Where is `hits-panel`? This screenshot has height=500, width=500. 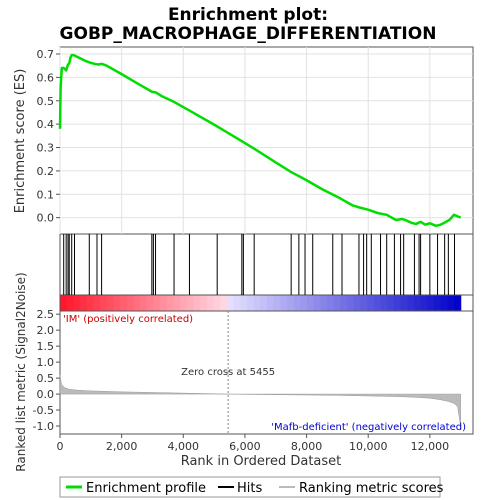 hits-panel is located at coordinates (266, 264).